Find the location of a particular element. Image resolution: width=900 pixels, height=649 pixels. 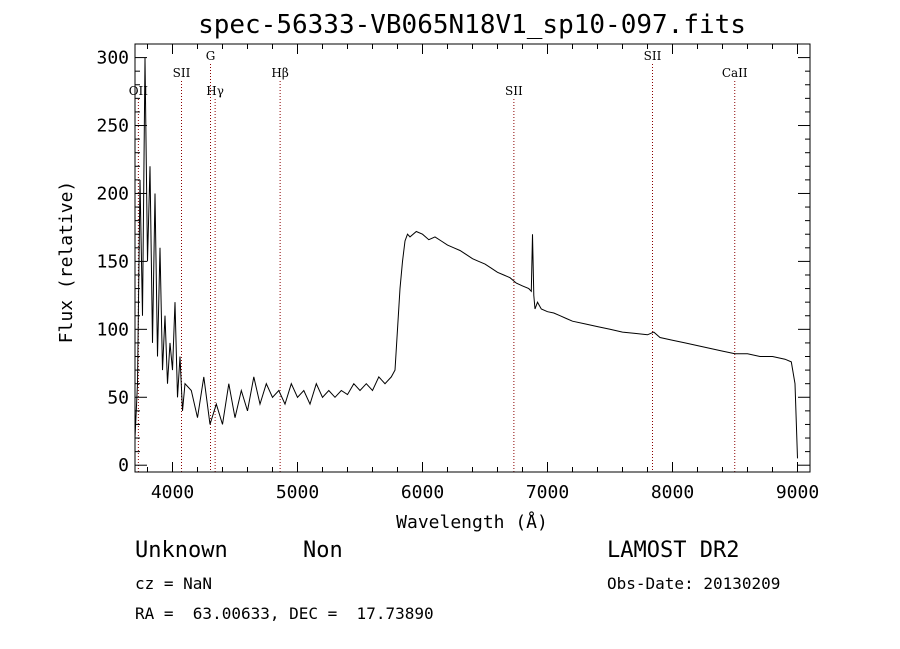

y-tick-label: 0 is located at coordinates (123, 465).